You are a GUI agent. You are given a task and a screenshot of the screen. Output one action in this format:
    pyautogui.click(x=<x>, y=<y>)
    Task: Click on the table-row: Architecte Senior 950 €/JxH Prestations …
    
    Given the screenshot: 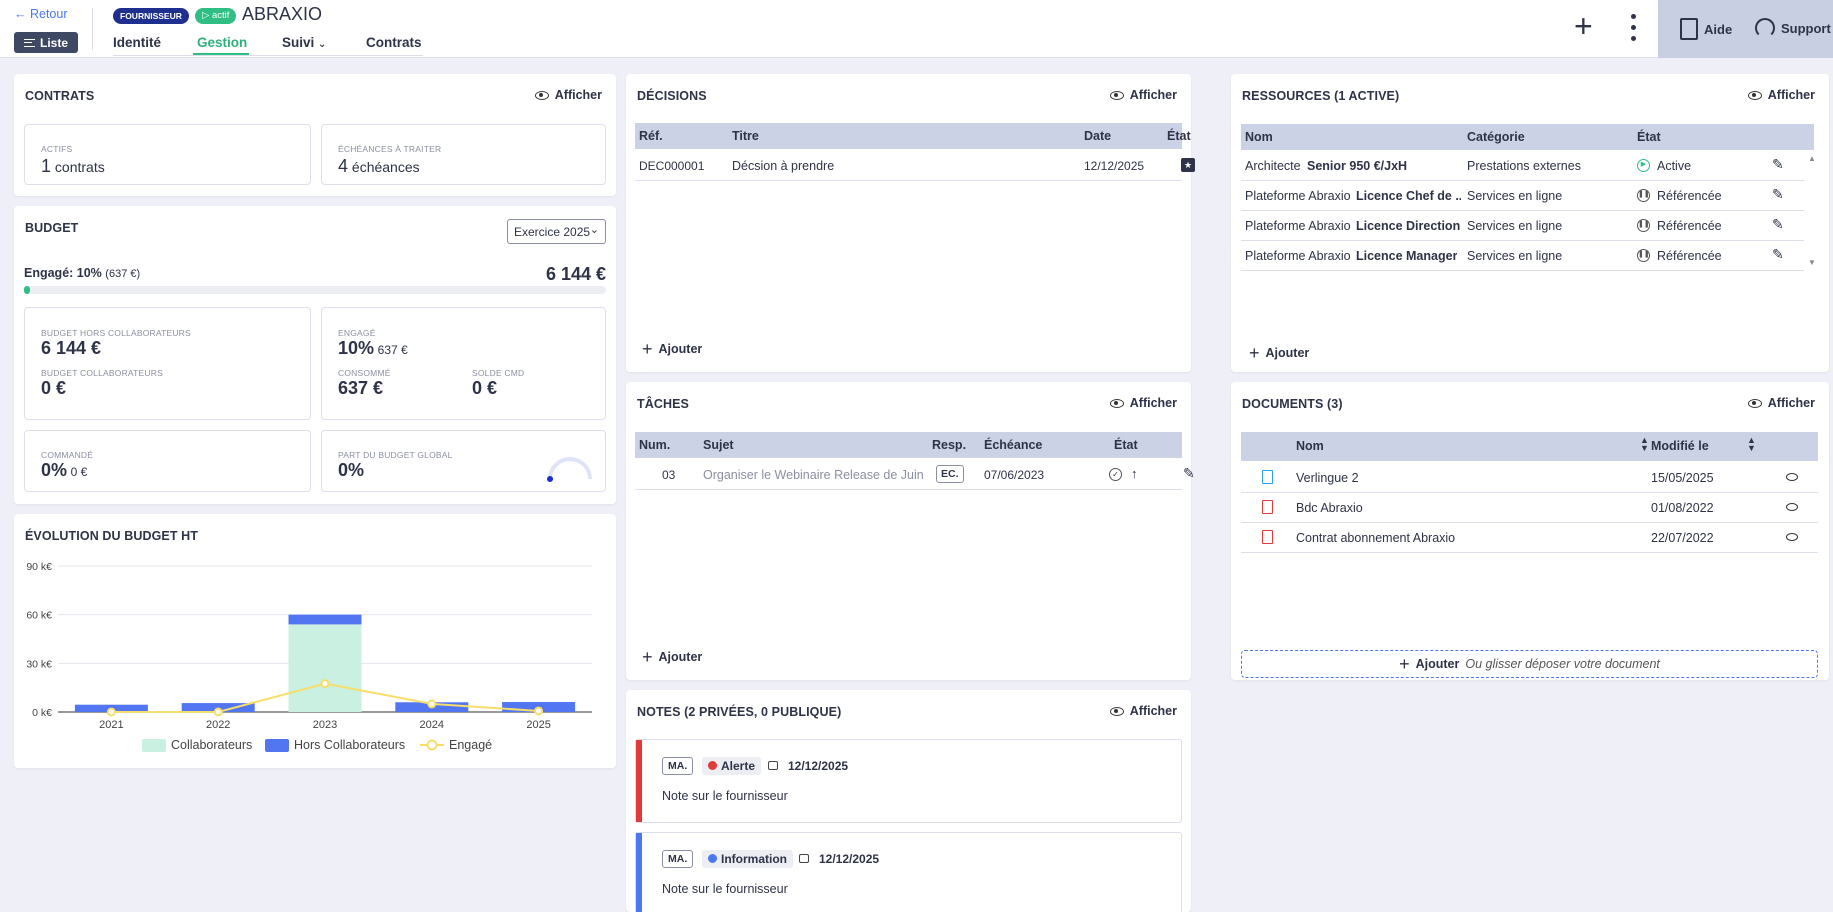 What is the action you would take?
    pyautogui.click(x=1522, y=166)
    